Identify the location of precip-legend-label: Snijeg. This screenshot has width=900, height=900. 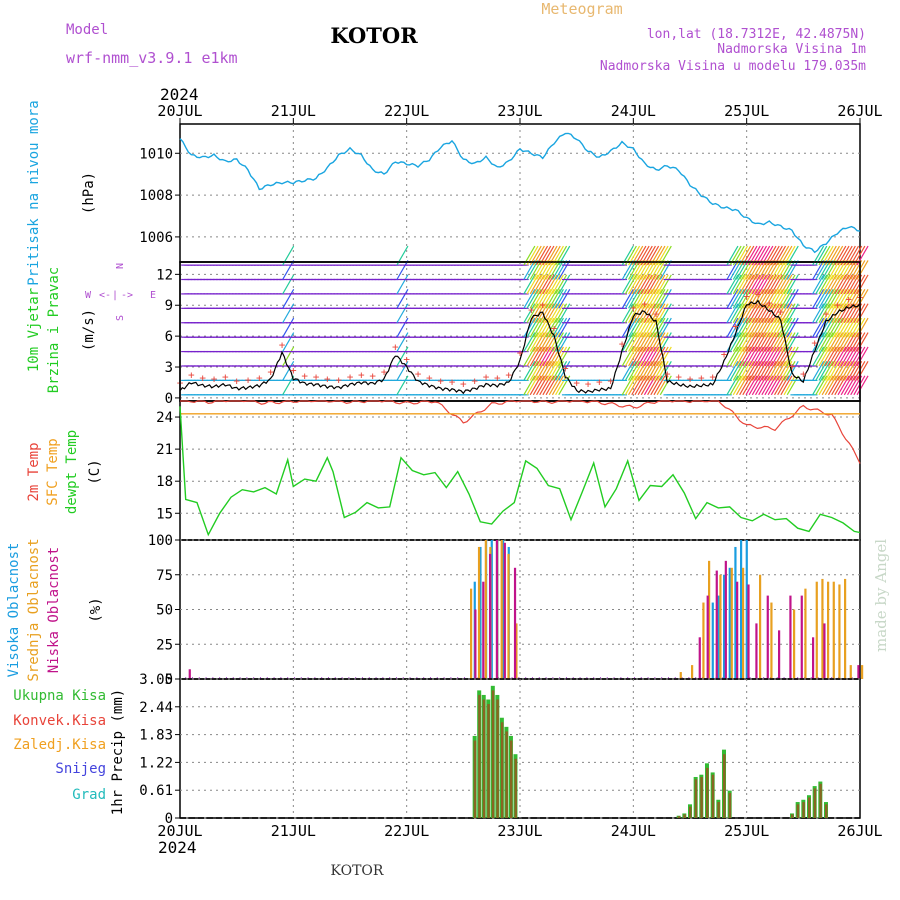
(80, 769).